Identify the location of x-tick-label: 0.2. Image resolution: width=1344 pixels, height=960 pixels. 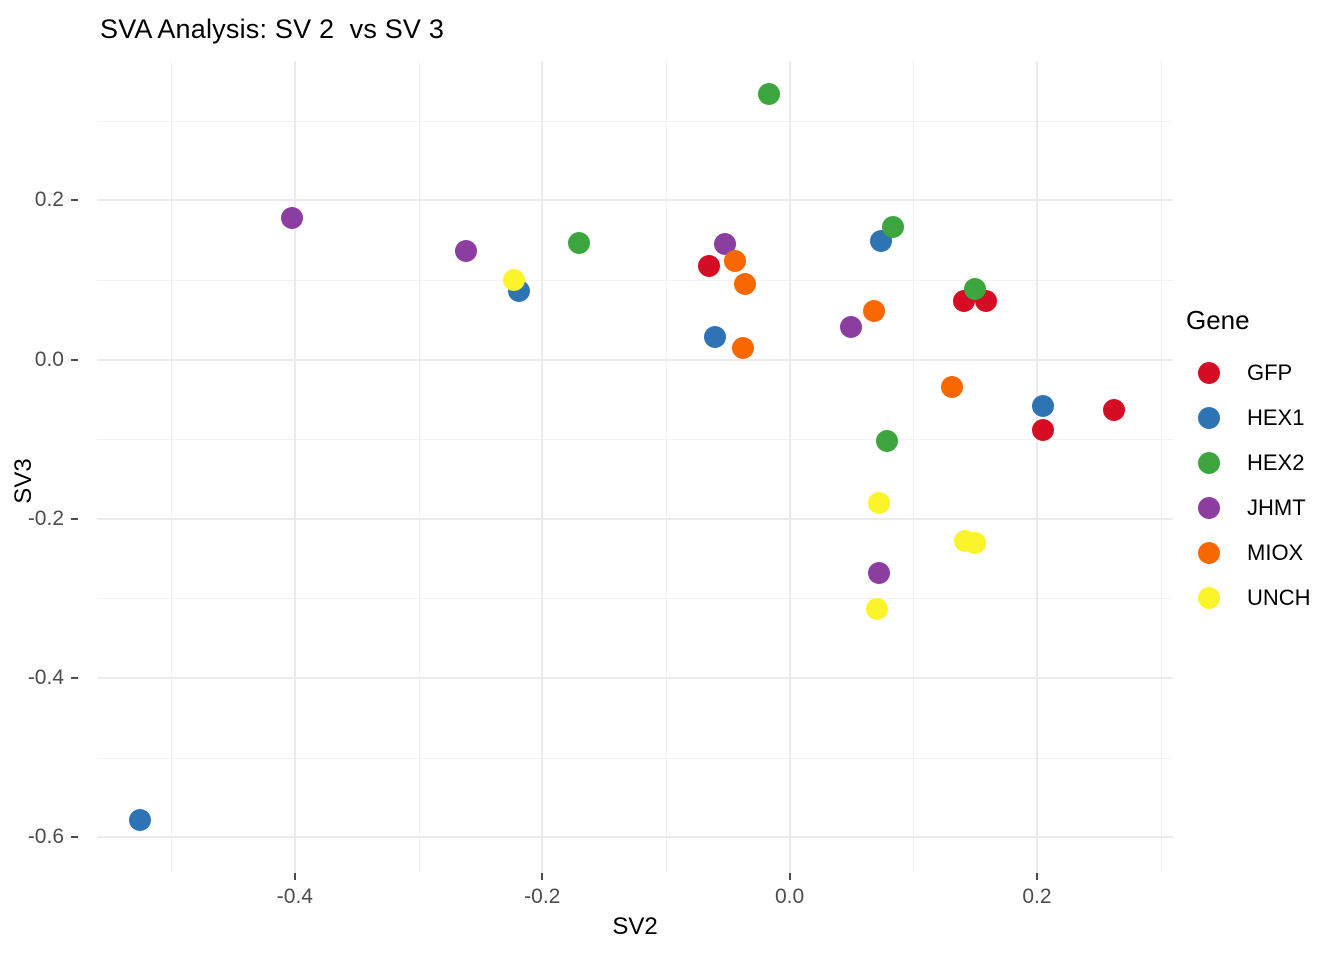
(1037, 896).